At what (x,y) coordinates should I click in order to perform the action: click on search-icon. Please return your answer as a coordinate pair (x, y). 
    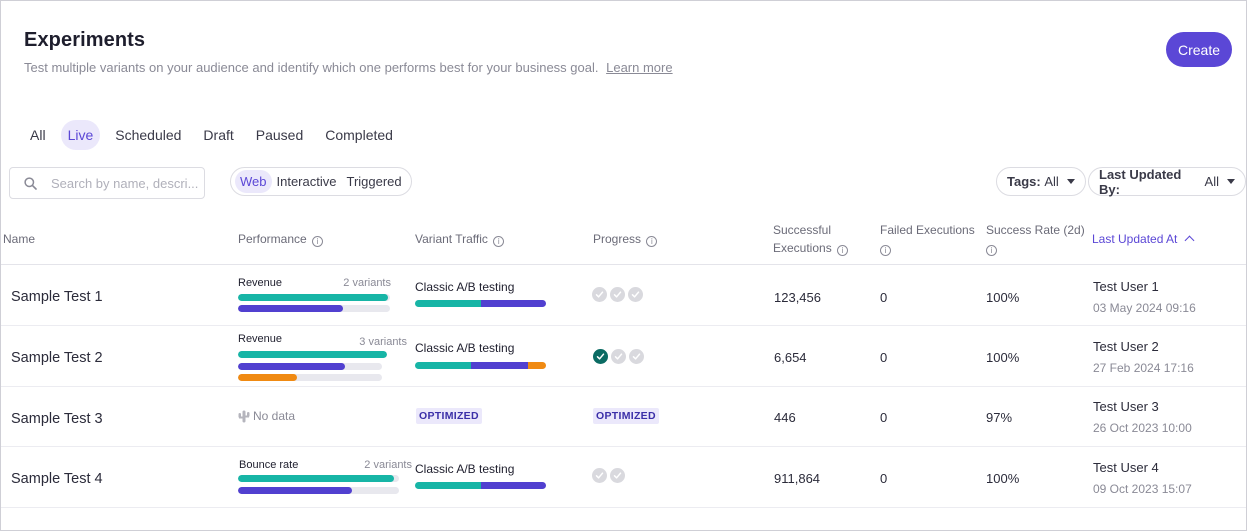
    Looking at the image, I should click on (30, 183).